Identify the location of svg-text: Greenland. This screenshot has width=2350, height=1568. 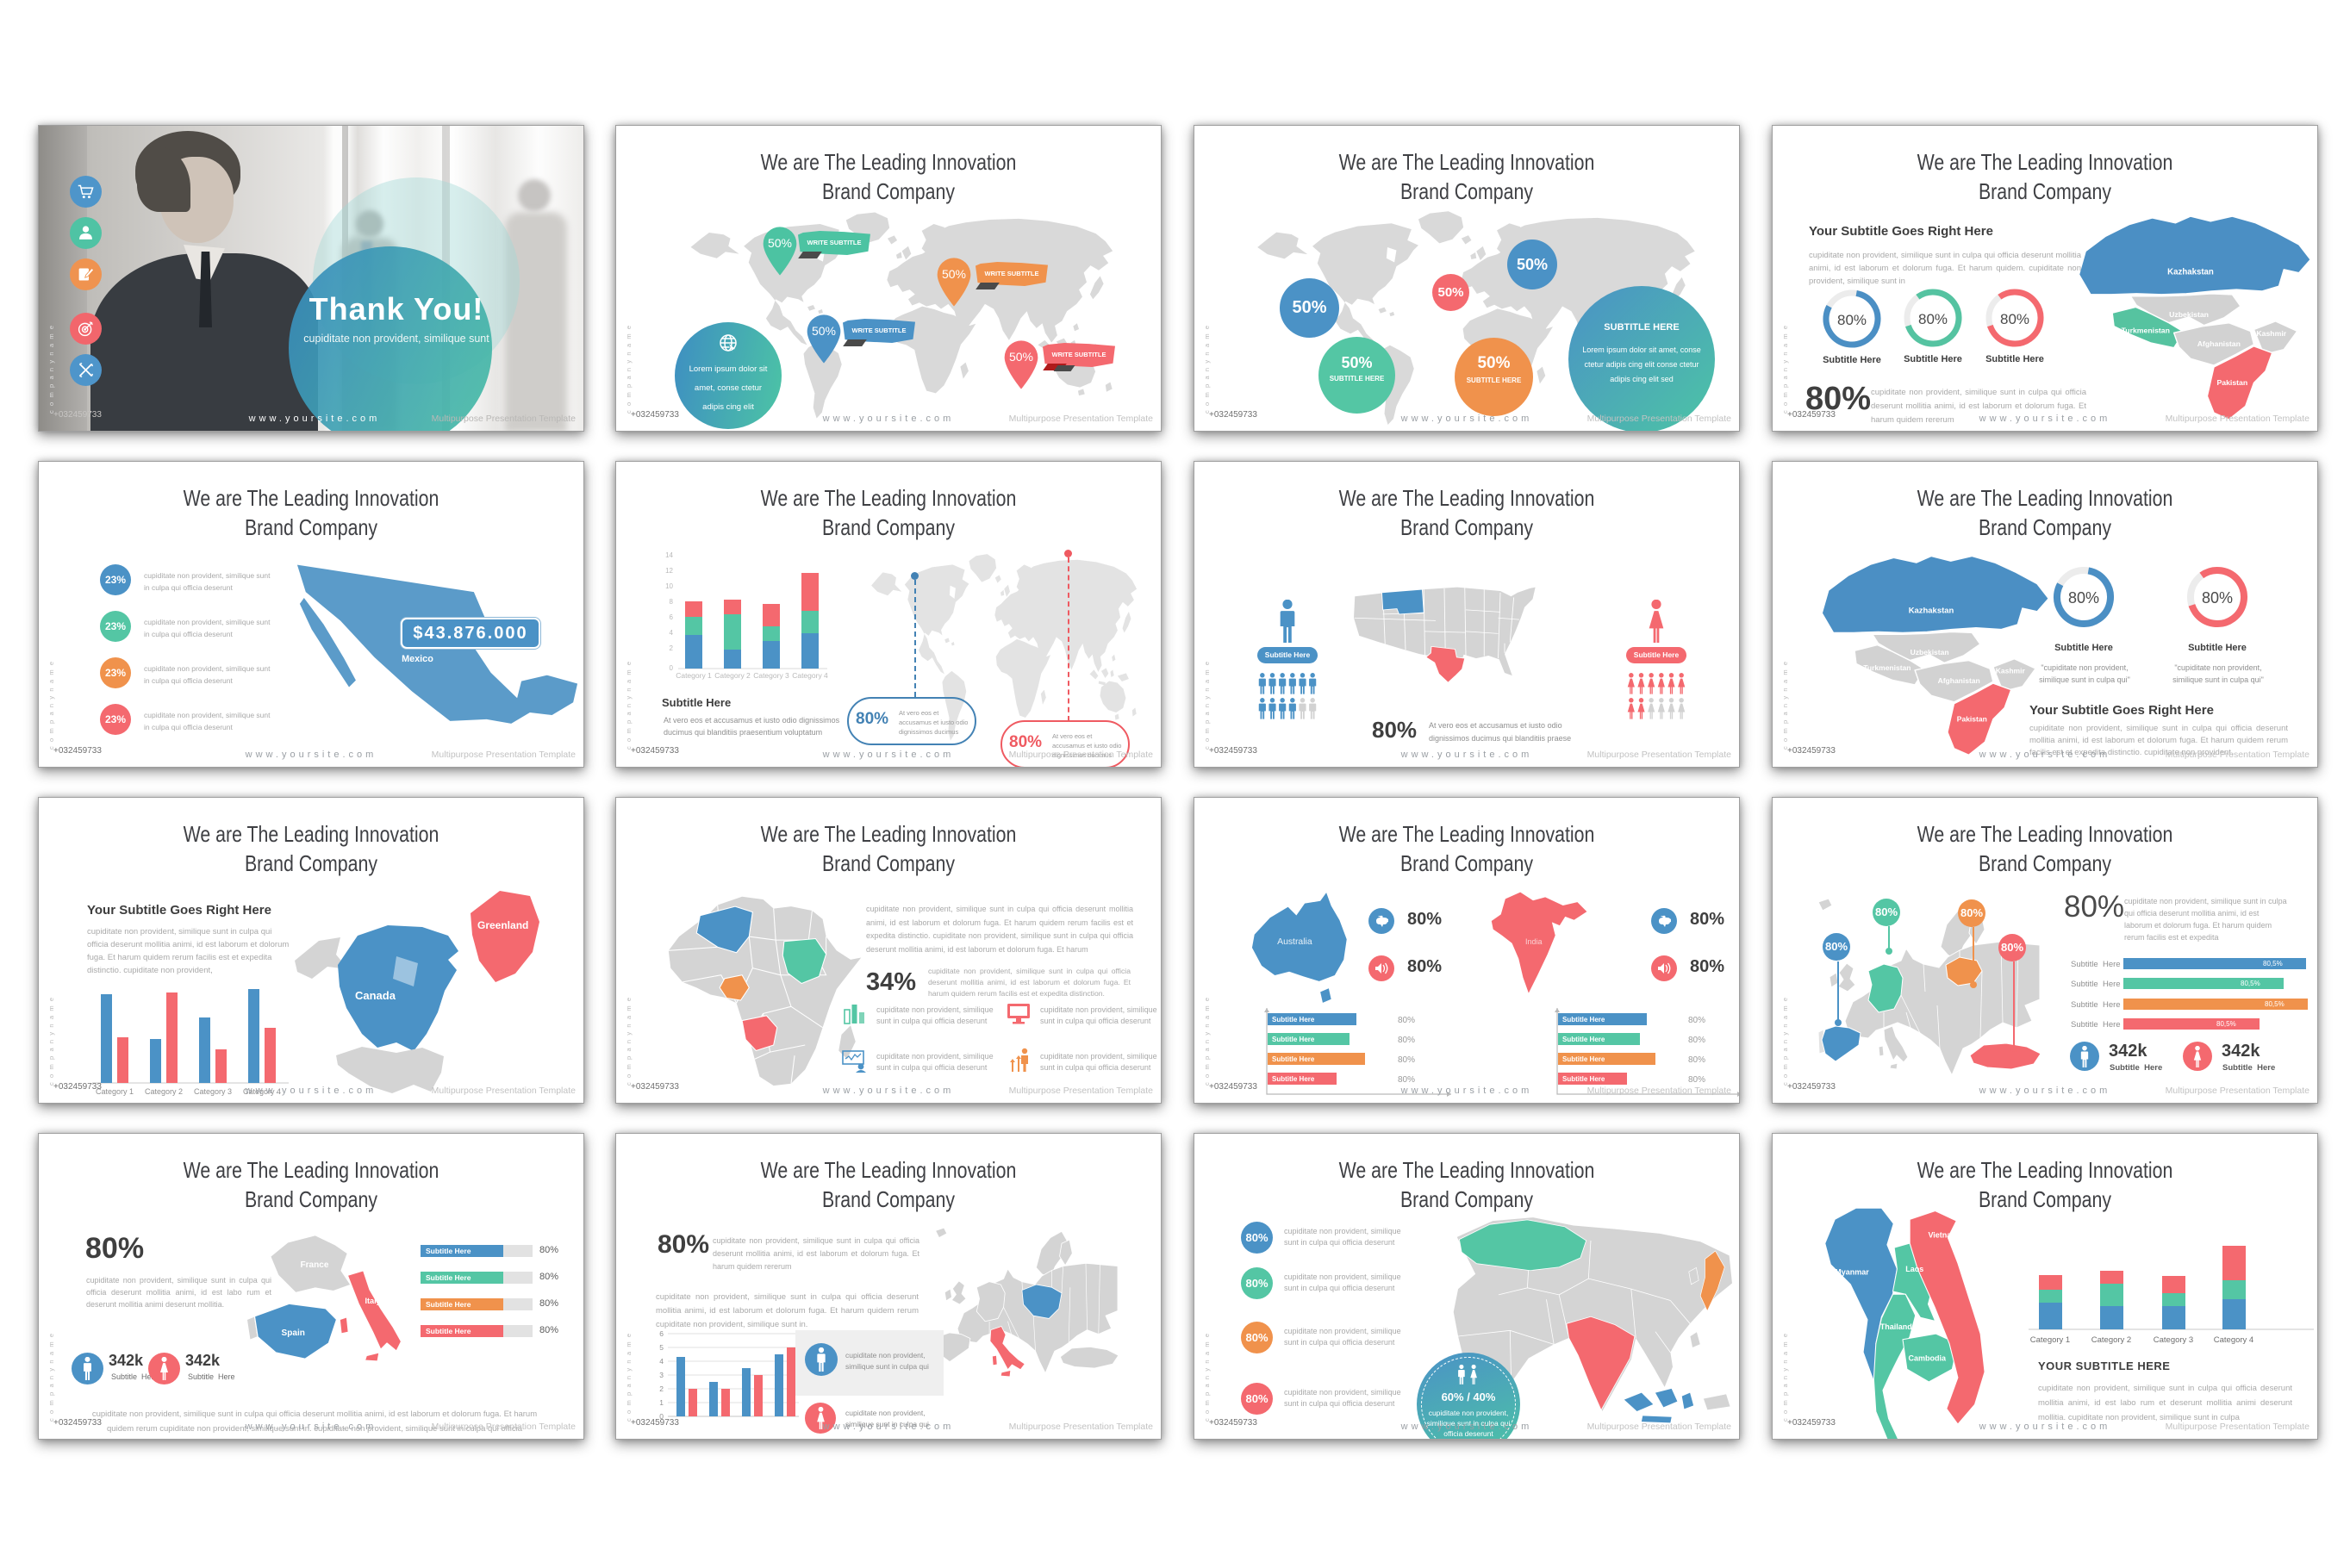
(503, 925).